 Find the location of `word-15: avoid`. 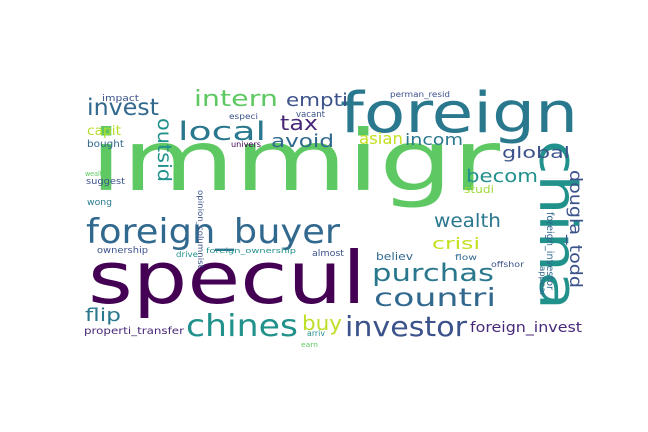

word-15: avoid is located at coordinates (302, 141).